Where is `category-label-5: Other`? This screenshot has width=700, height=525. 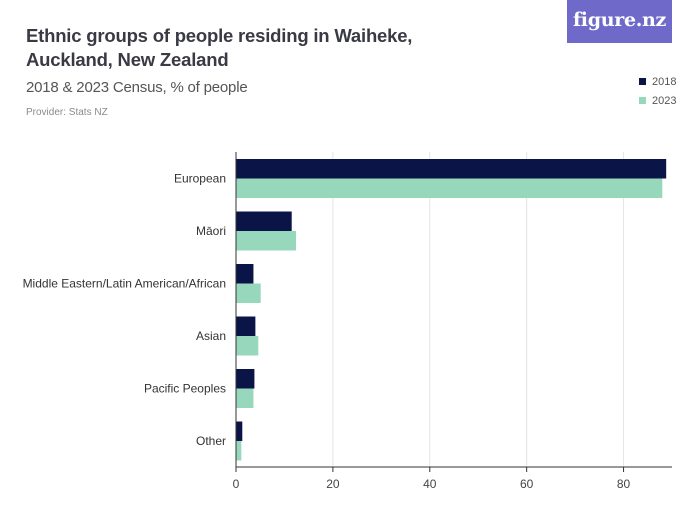
category-label-5: Other is located at coordinates (211, 441).